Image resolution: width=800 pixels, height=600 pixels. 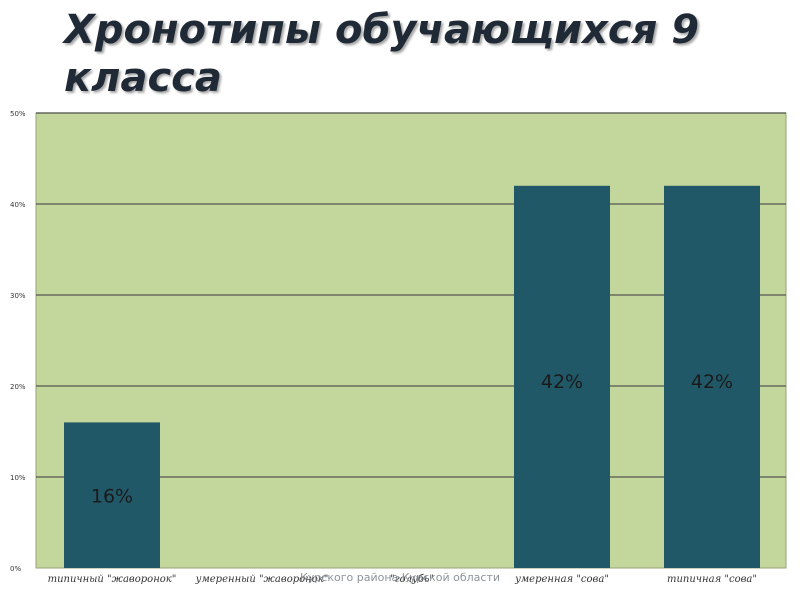 I want to click on page-title: Хронотипы обучающихся 9 класса, so click(x=414, y=54).